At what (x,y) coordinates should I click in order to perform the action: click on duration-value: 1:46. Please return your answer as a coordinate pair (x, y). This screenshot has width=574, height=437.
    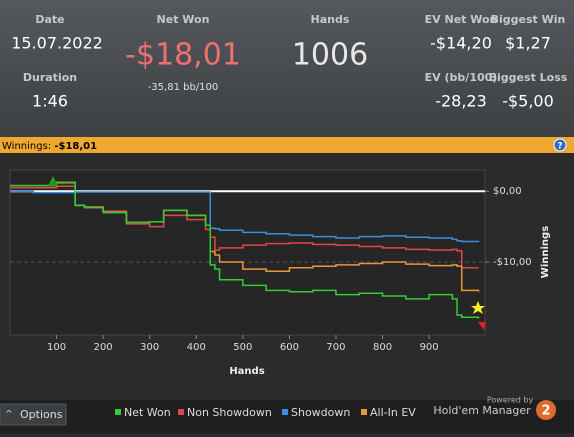
    Looking at the image, I should click on (50, 101).